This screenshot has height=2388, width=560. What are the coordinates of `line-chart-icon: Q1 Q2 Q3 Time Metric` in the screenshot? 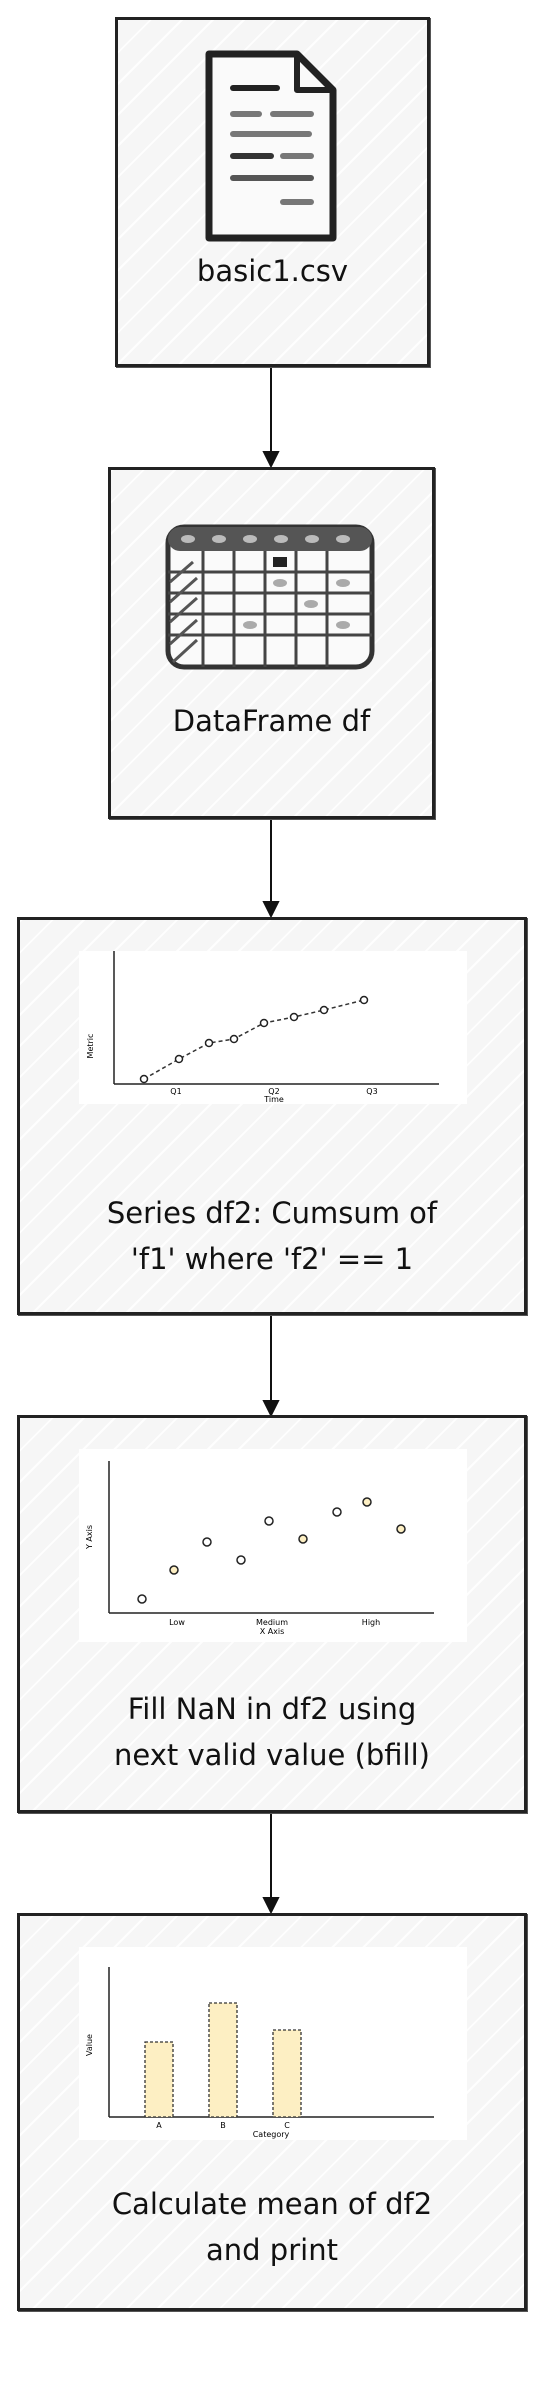 It's located at (273, 1027).